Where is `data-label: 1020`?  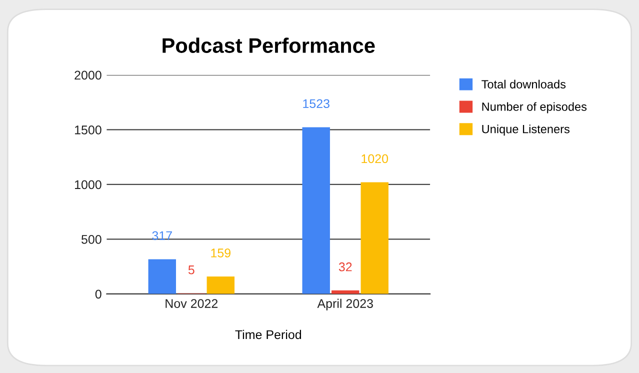
data-label: 1020 is located at coordinates (375, 159).